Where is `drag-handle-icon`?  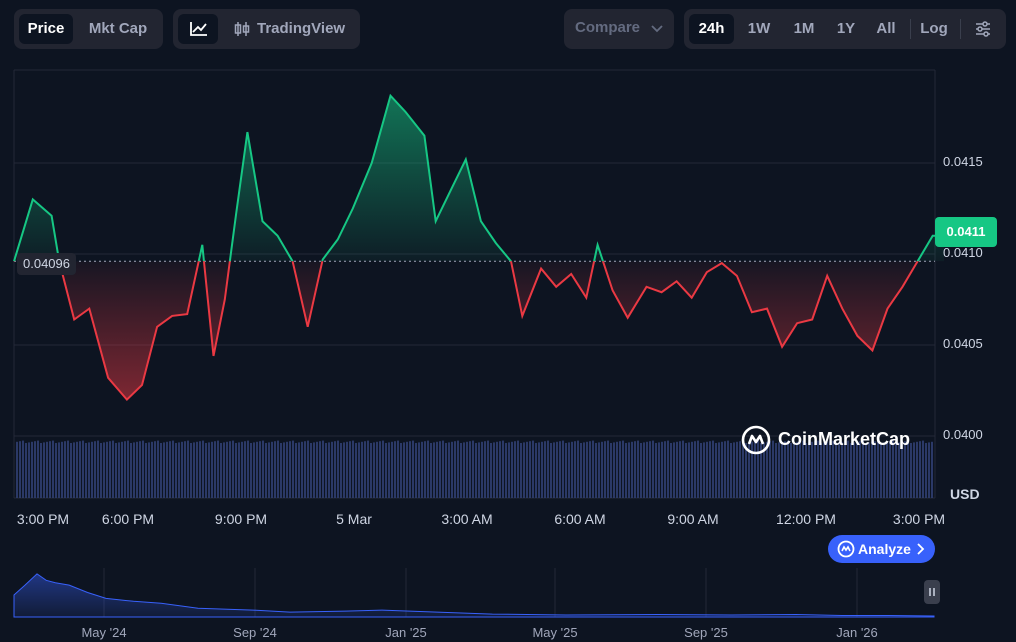
drag-handle-icon is located at coordinates (932, 592).